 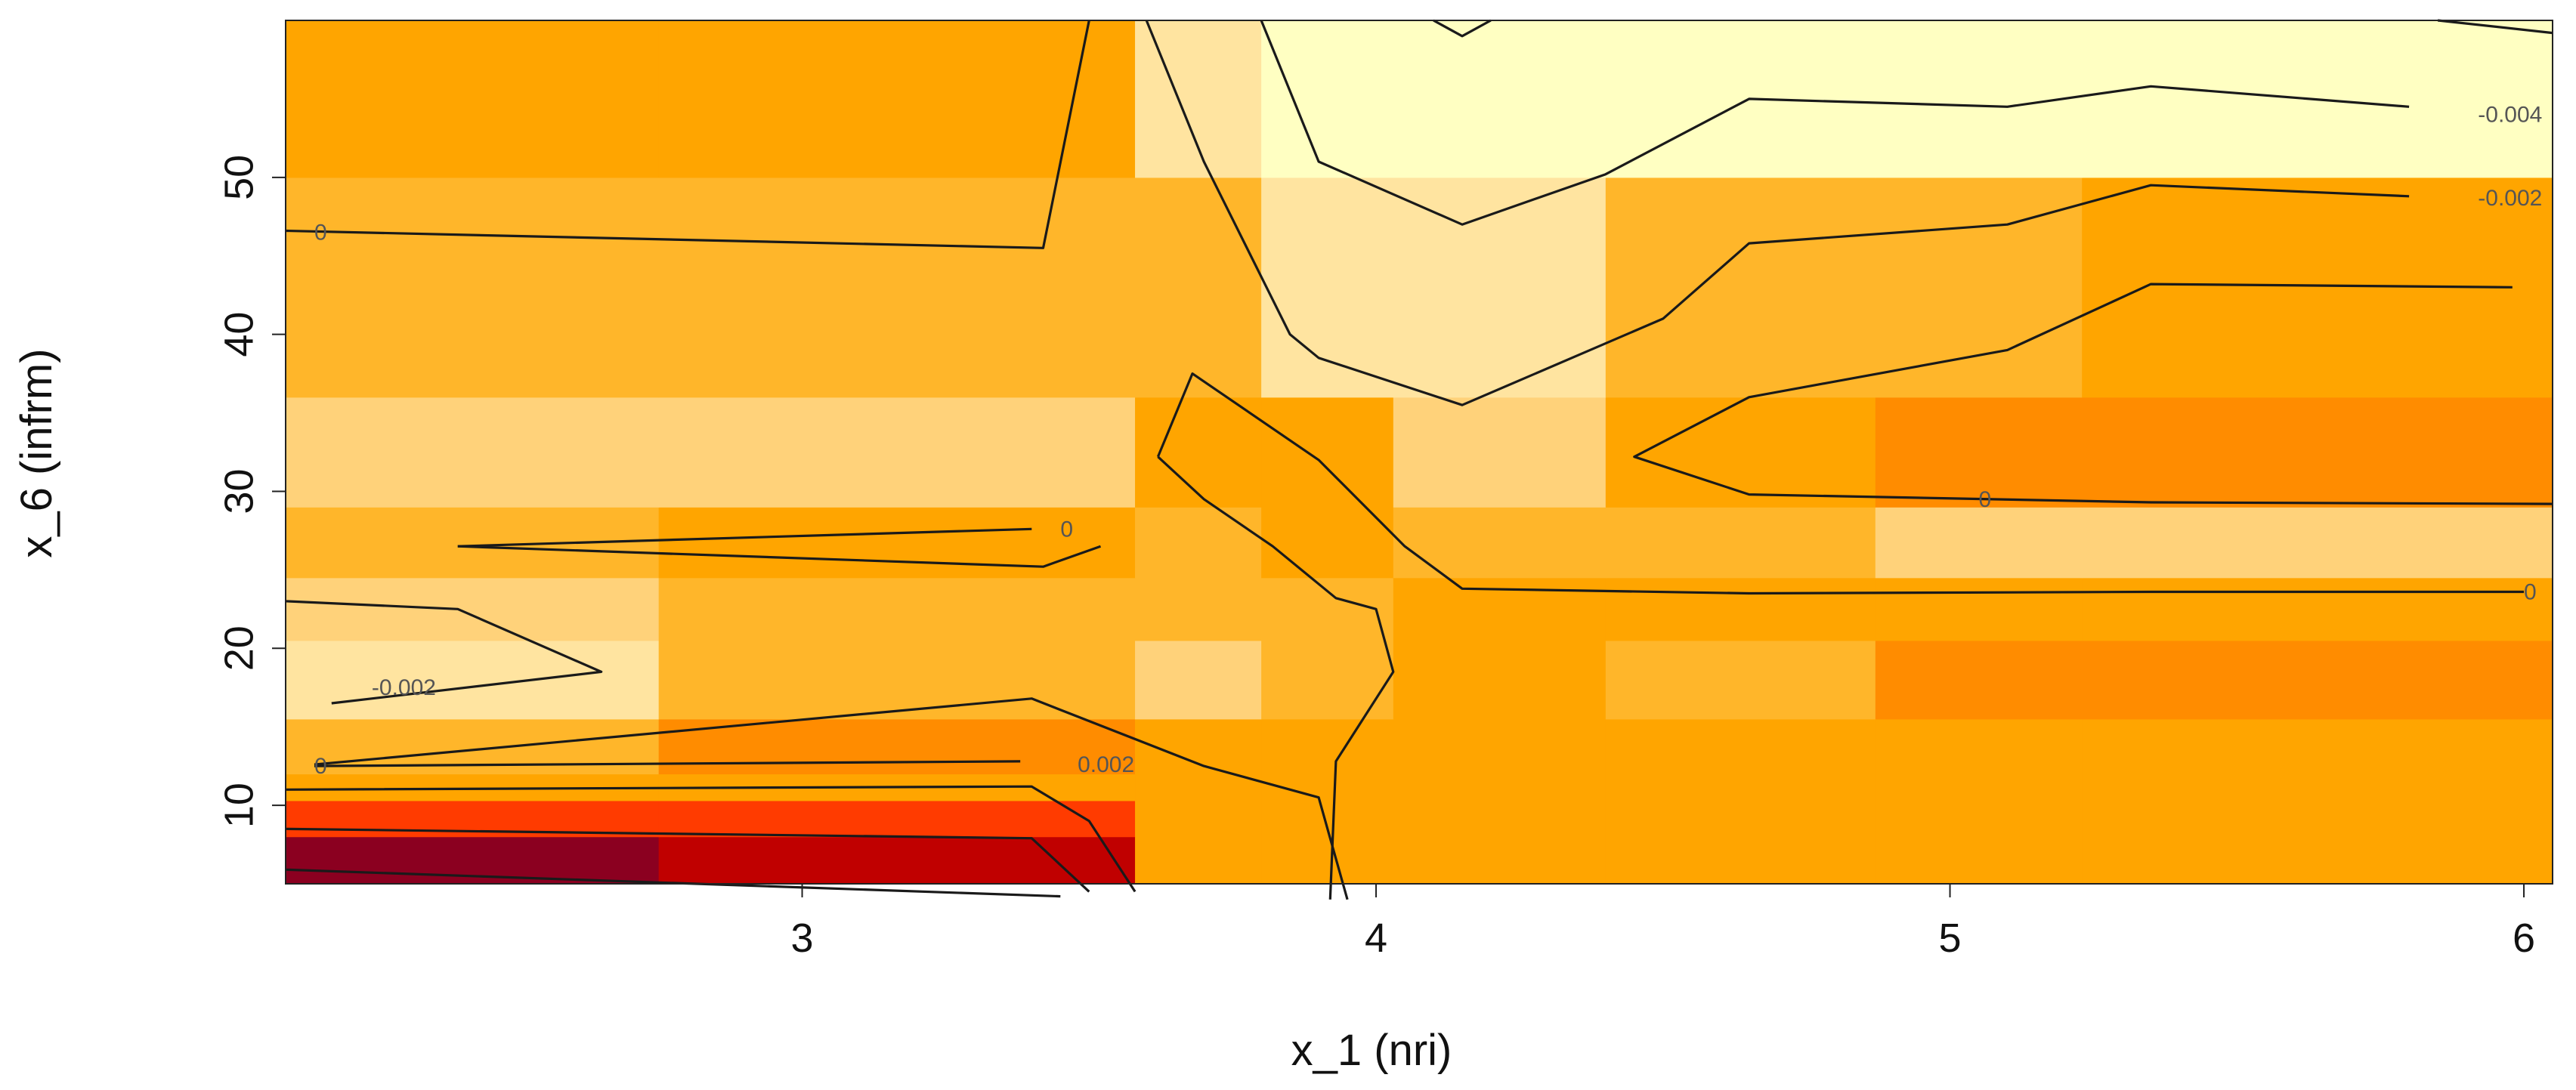 What do you see at coordinates (238, 805) in the screenshot?
I see `y-tick-label: 10` at bounding box center [238, 805].